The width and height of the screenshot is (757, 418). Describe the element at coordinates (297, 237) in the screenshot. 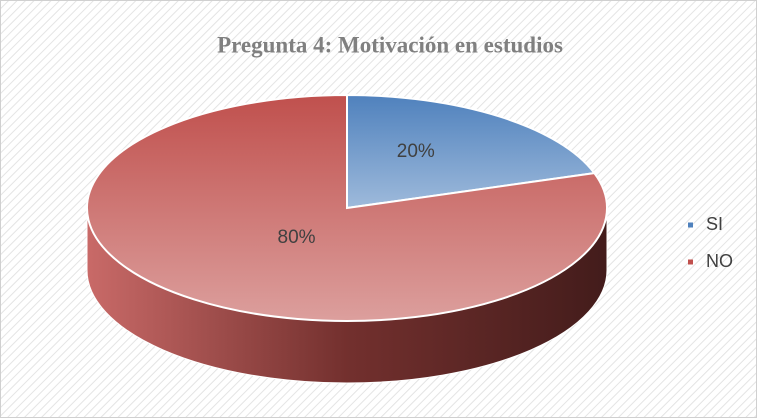

I see `data-label: 80%` at that location.